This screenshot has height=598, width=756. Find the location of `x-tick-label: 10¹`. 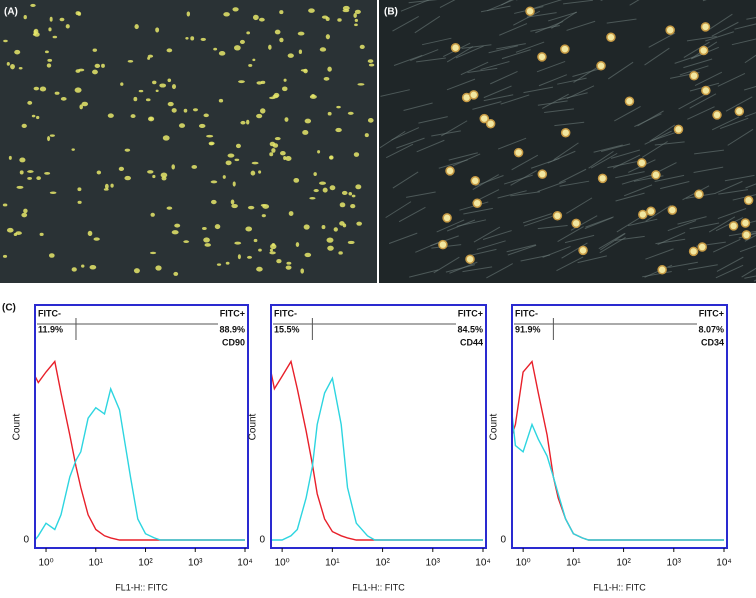

x-tick-label: 10¹ is located at coordinates (573, 563).